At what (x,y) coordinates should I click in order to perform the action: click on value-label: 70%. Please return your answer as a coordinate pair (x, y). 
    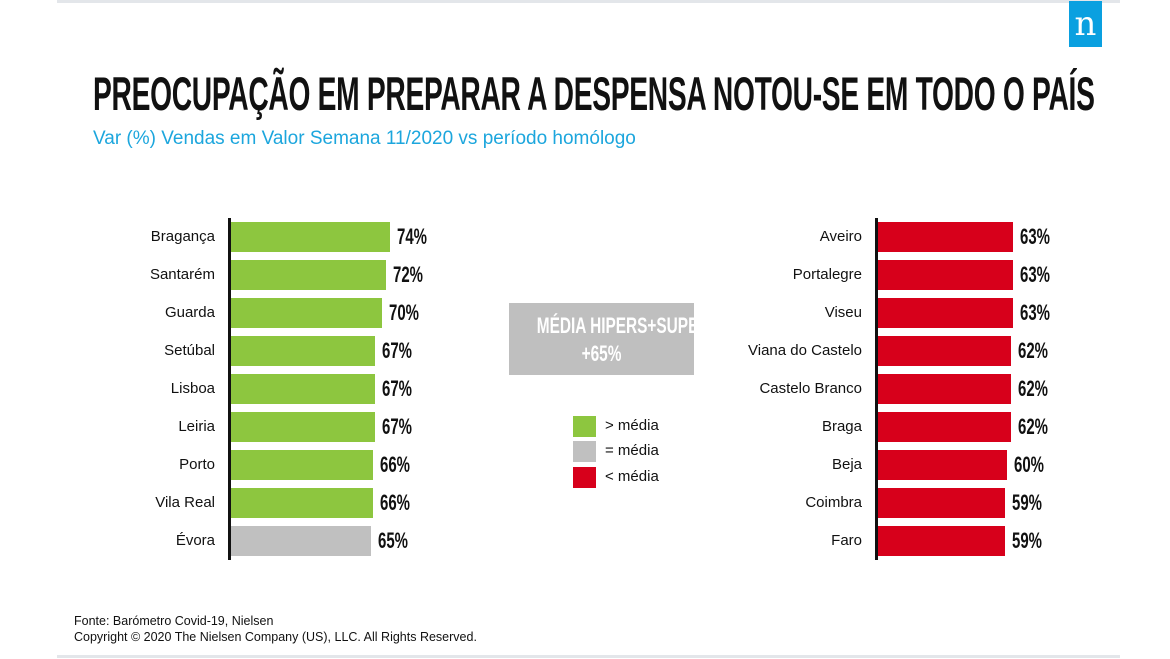
    Looking at the image, I should click on (403, 312).